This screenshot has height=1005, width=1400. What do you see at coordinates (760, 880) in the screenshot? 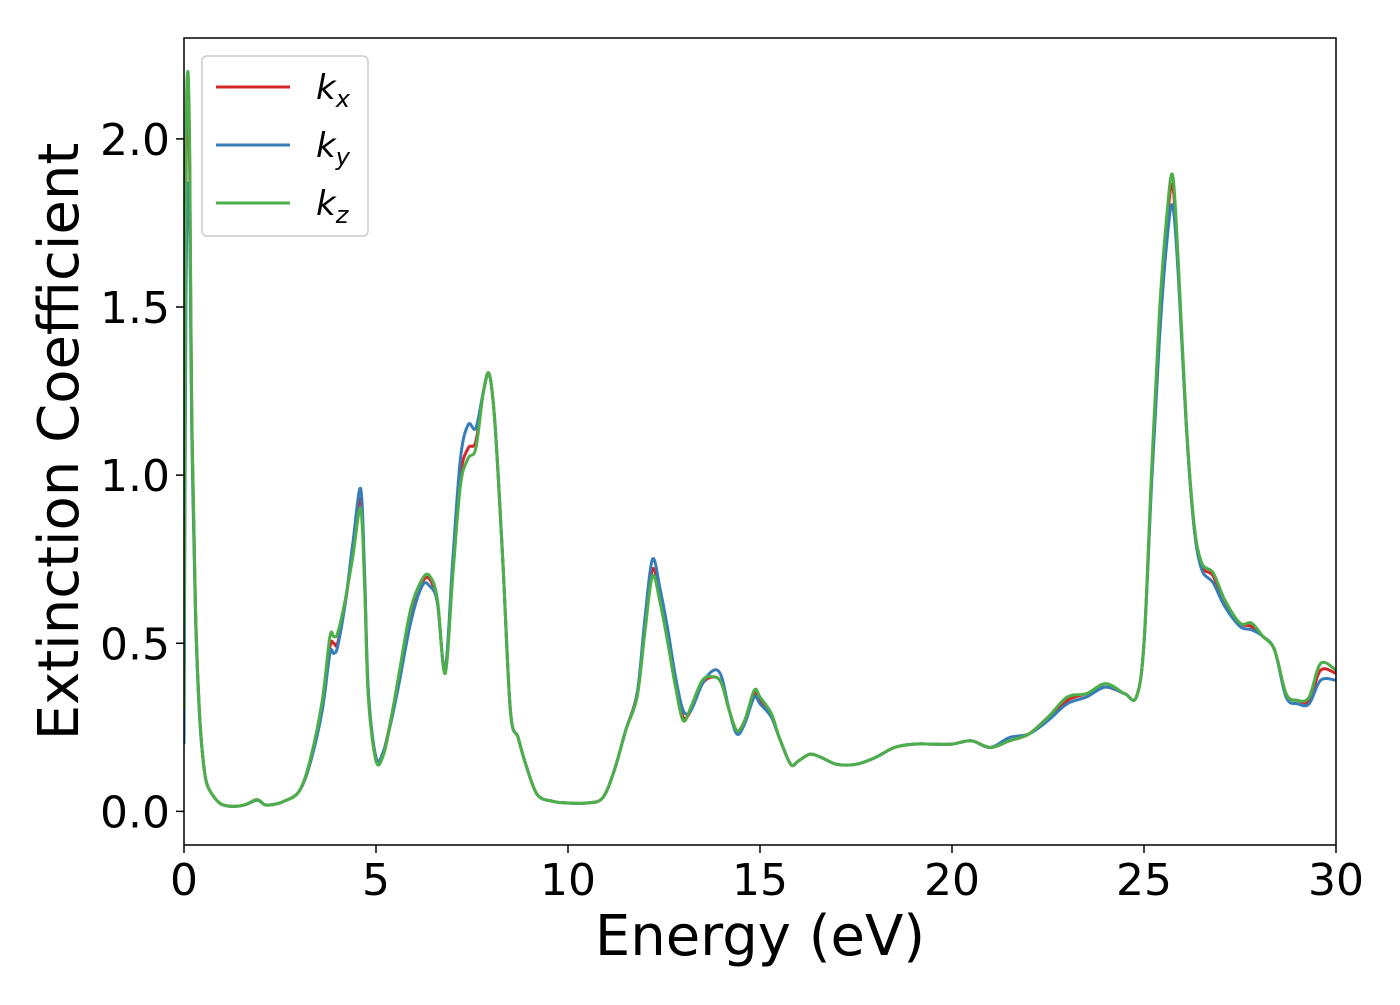
I see `x-tick-label: 15` at bounding box center [760, 880].